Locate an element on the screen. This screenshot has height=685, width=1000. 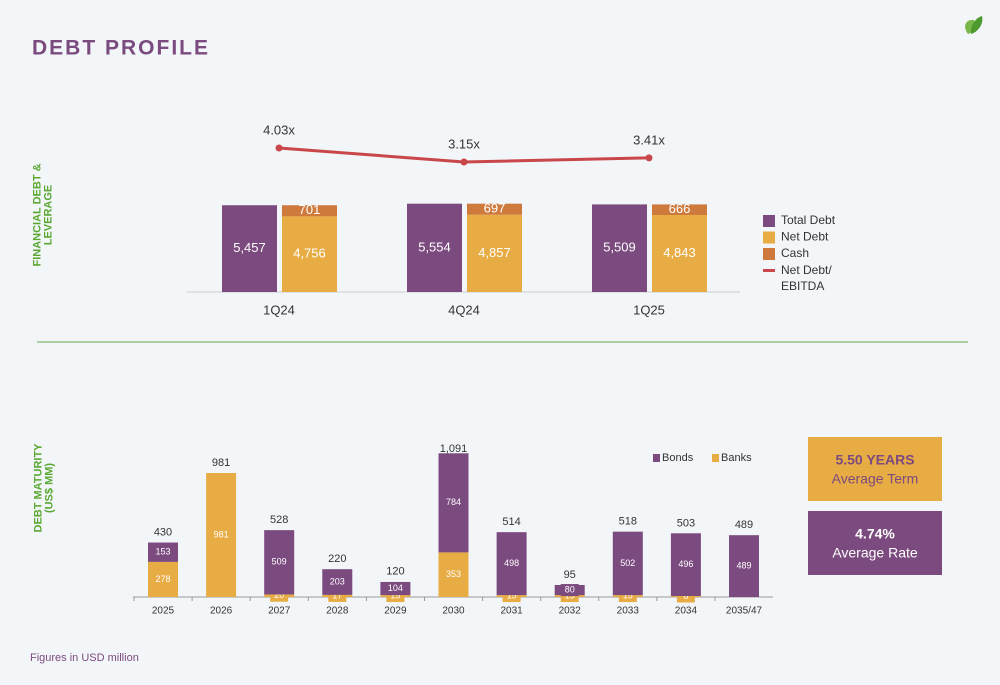
data-label: 4.03x is located at coordinates (279, 129).